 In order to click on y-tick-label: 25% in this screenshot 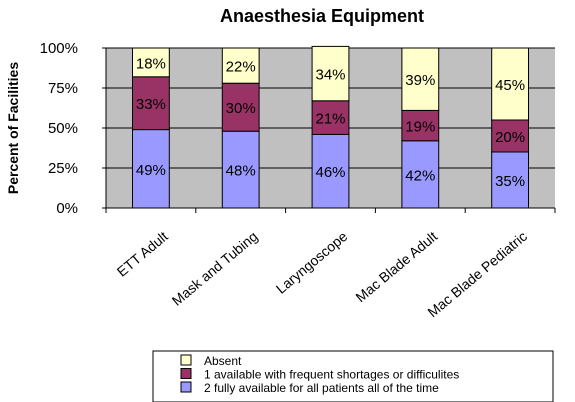, I will do `click(63, 168)`.